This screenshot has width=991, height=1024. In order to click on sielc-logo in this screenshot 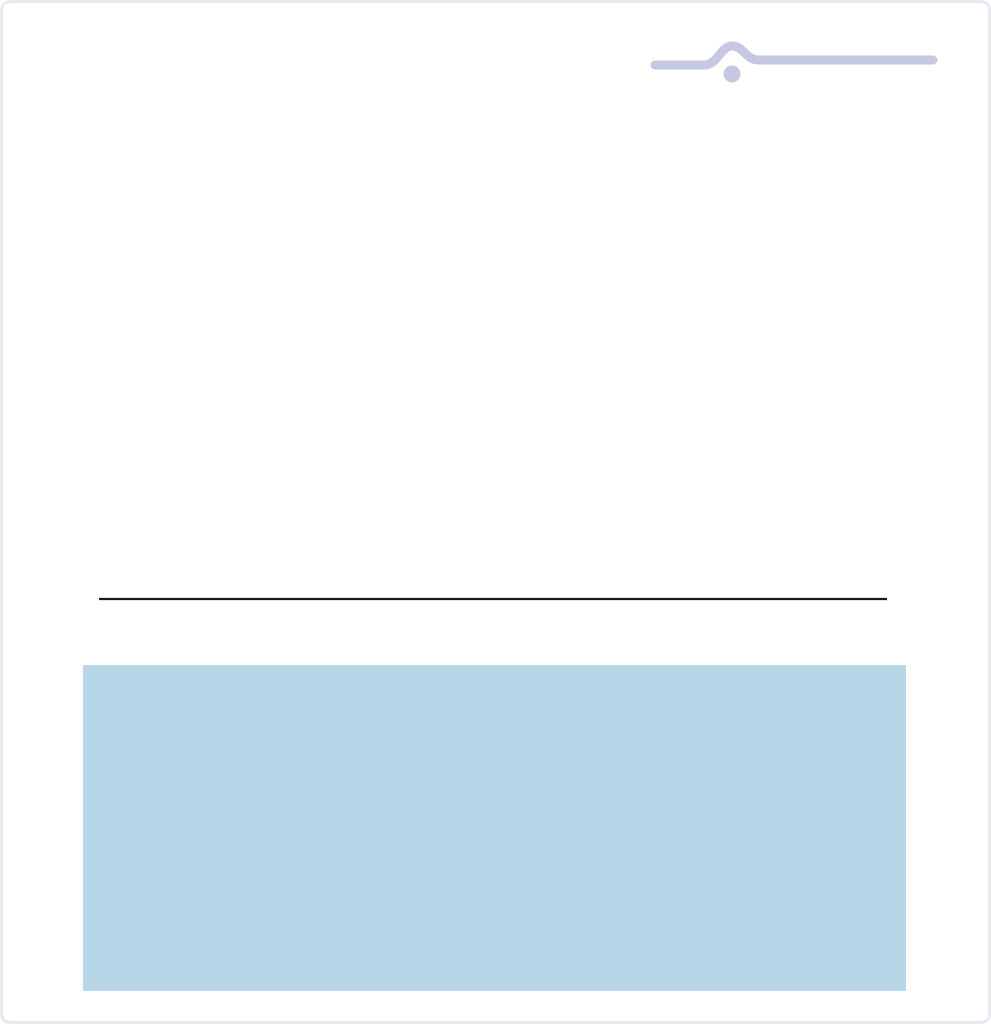, I will do `click(794, 62)`.